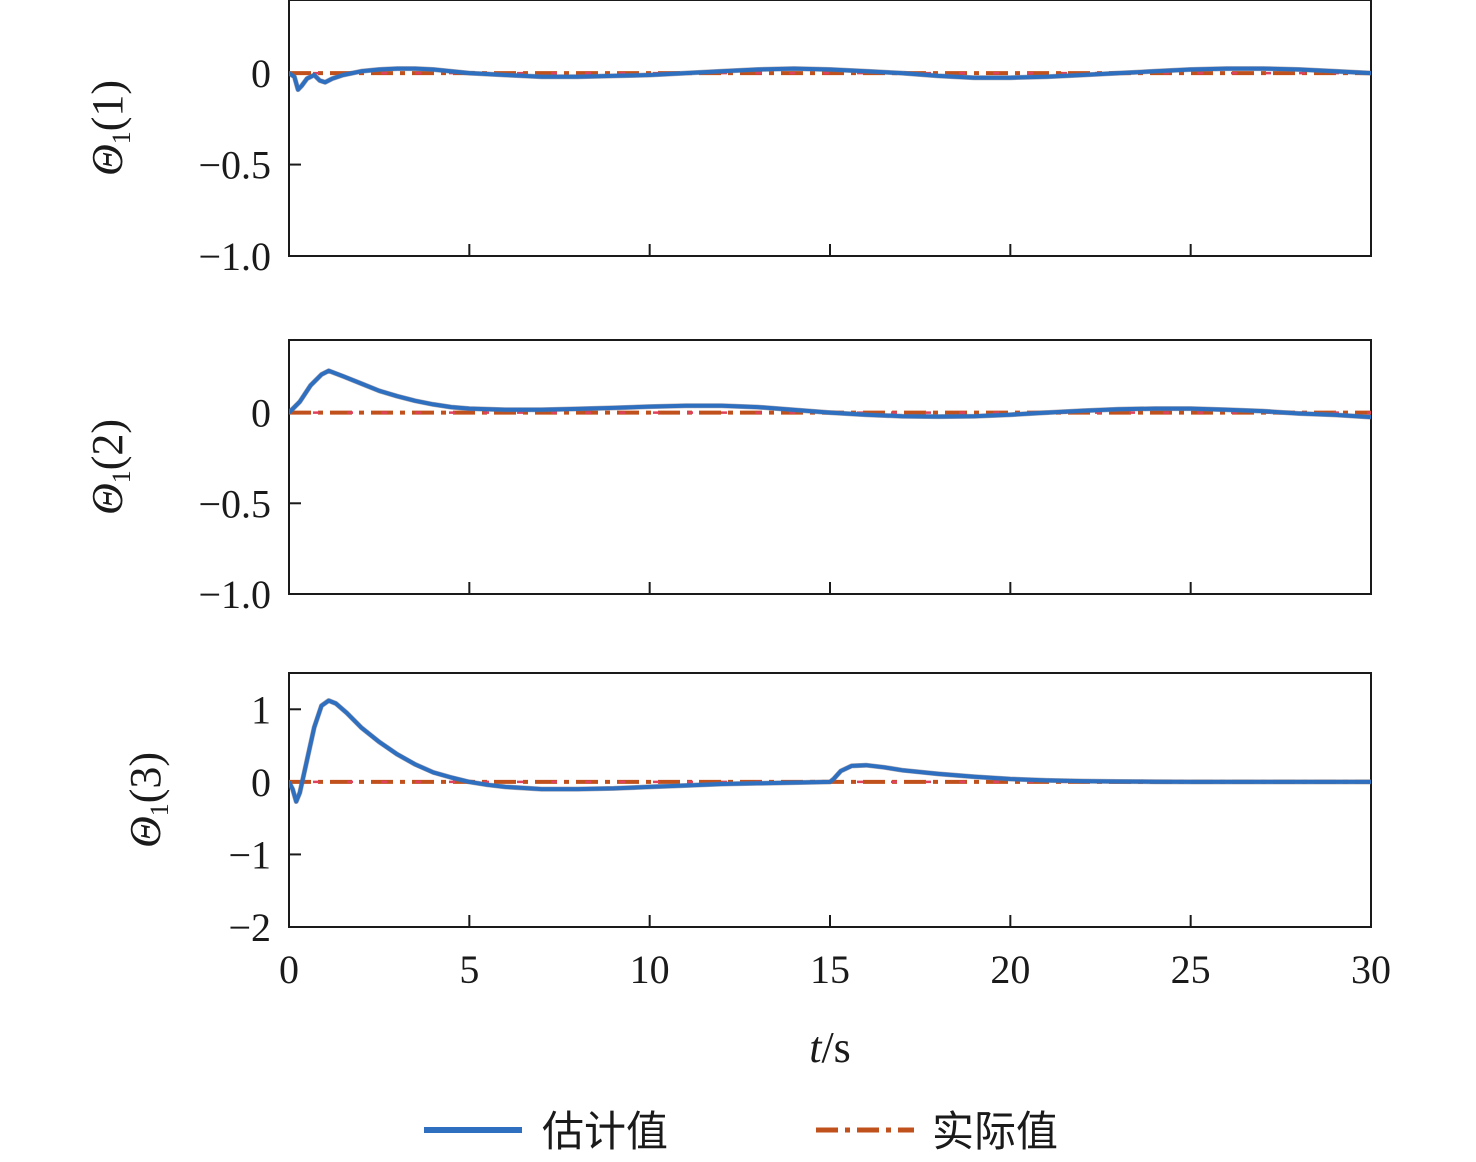 Image resolution: width=1476 pixels, height=1162 pixels. Describe the element at coordinates (261, 709) in the screenshot. I see `y-tick-label: 1` at that location.